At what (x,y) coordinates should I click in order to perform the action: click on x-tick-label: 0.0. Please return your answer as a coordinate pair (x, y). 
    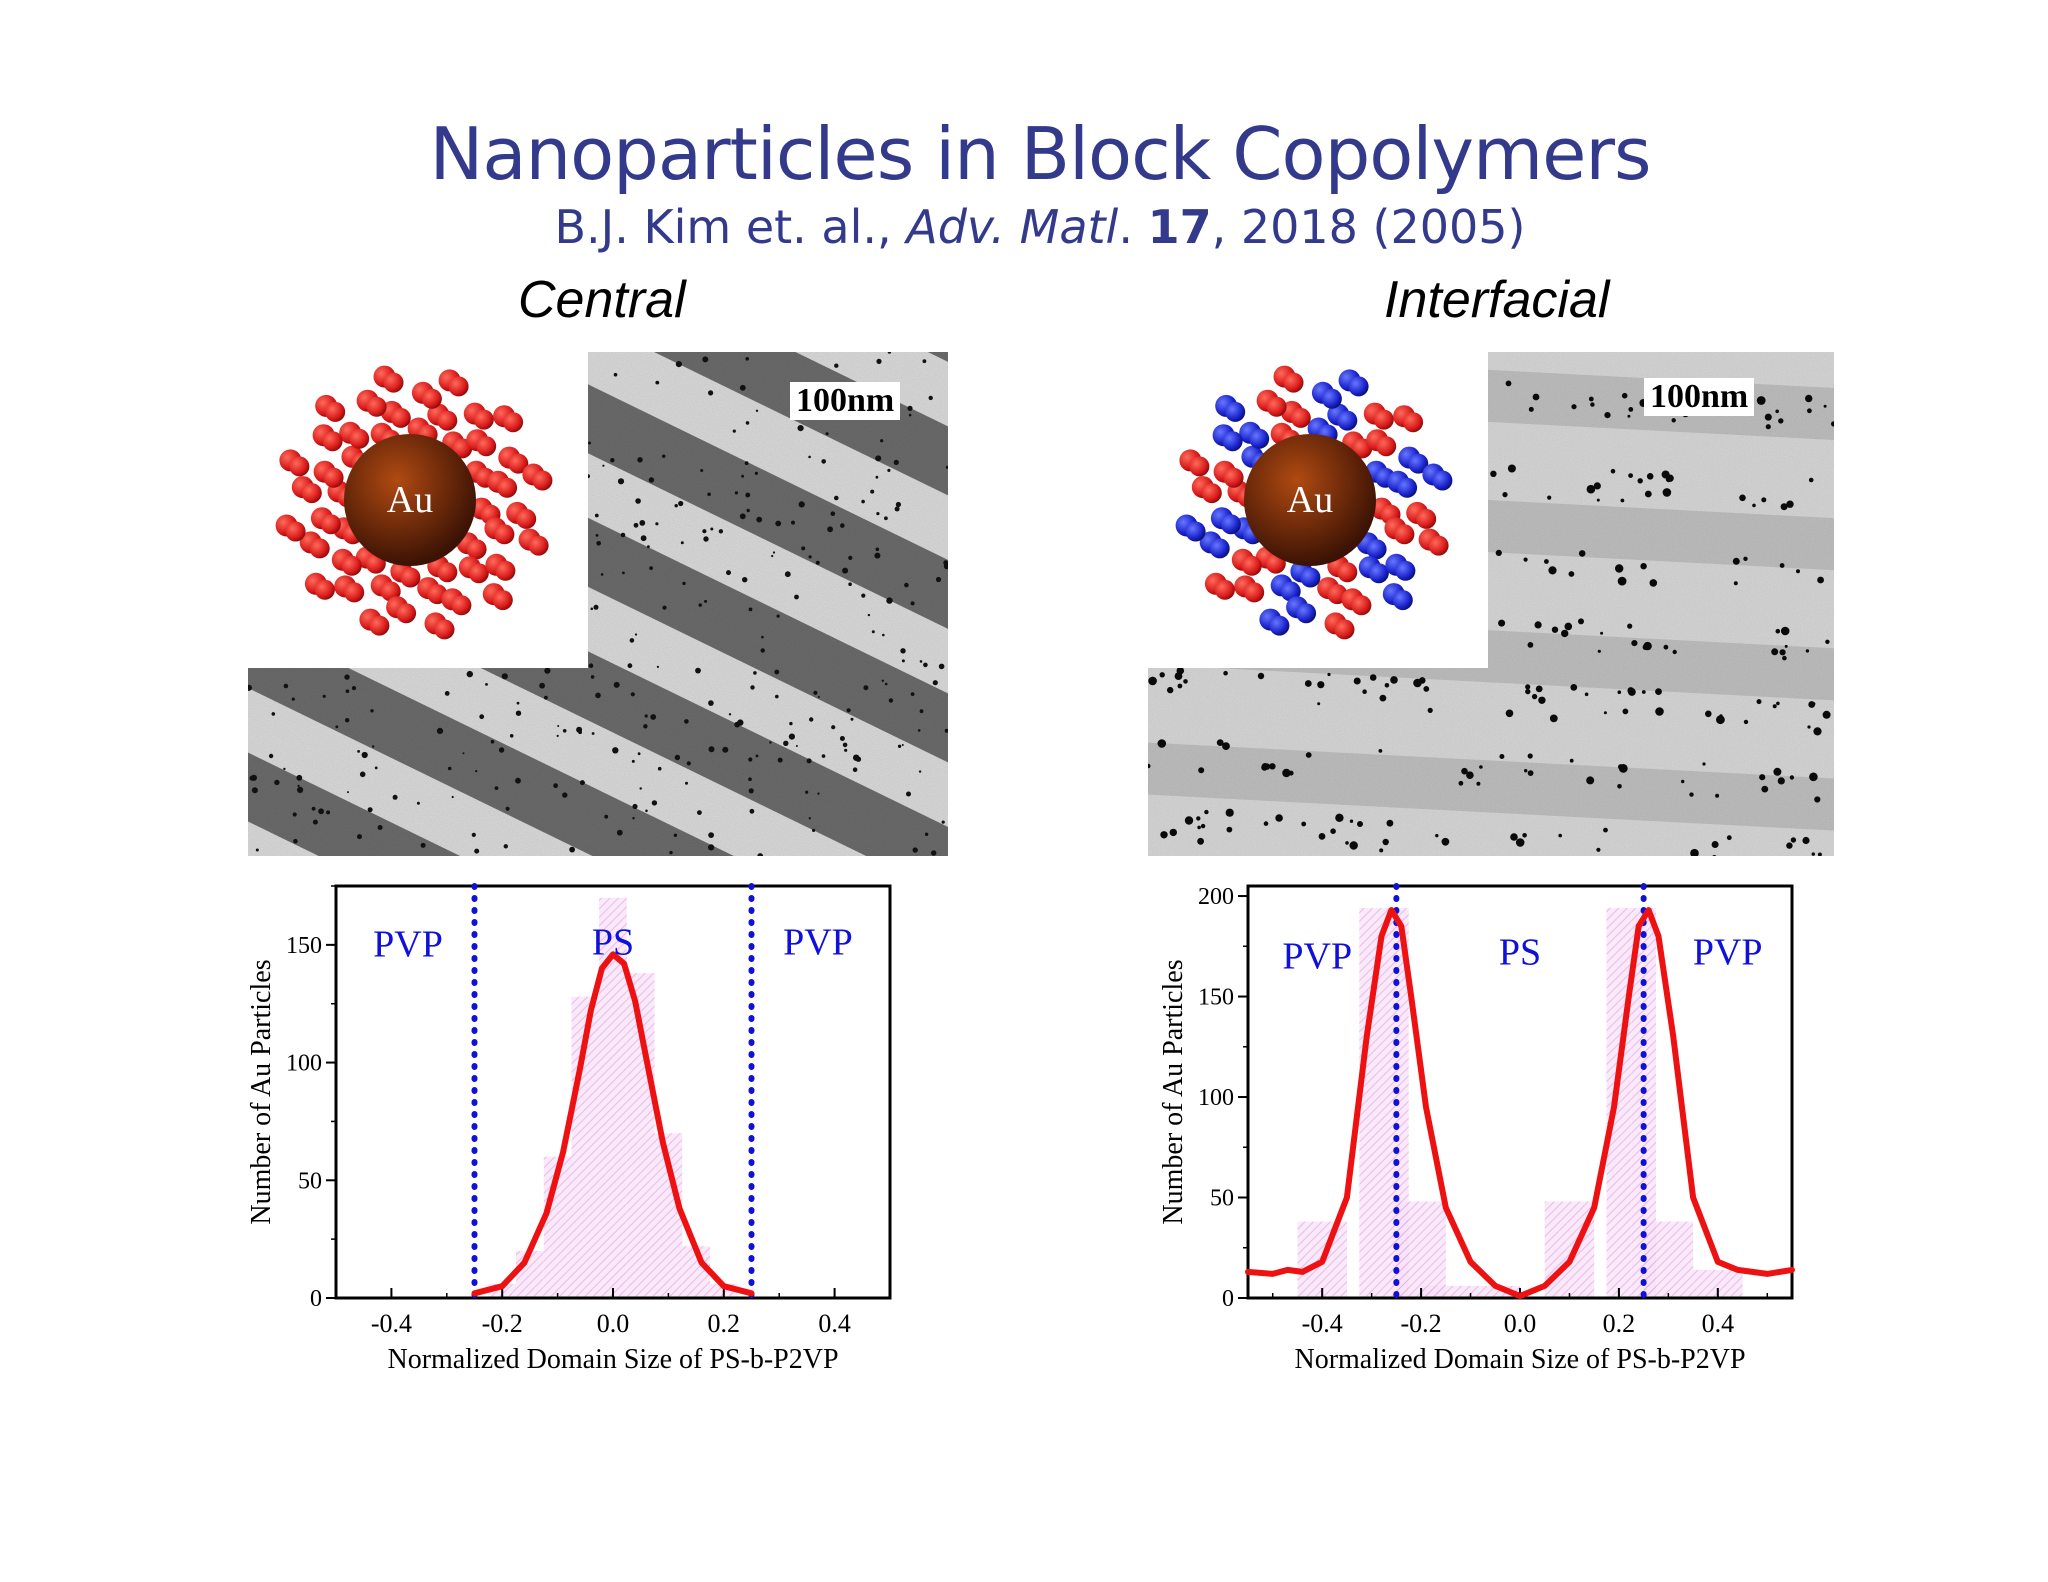
    Looking at the image, I should click on (613, 1323).